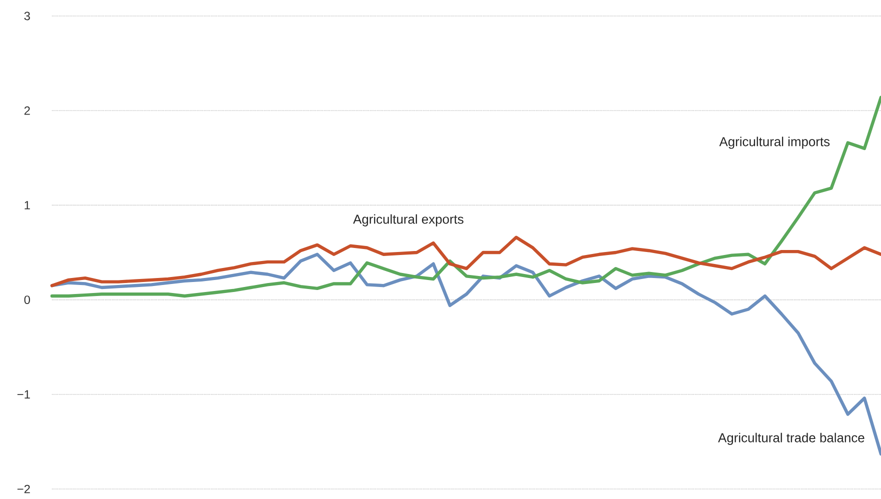 The image size is (881, 499). I want to click on y-tick-label: −2, so click(23, 489).